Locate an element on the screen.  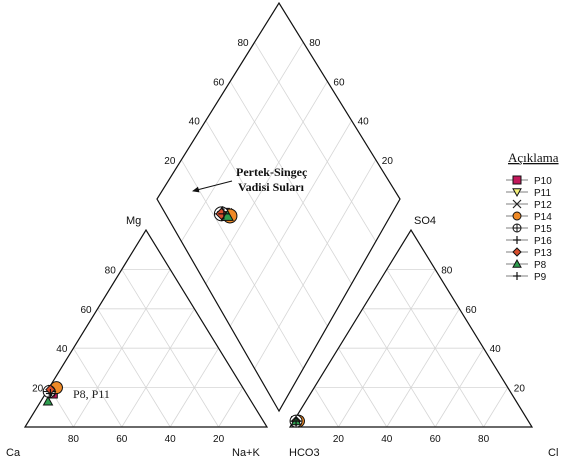
diamond-right-tick-label: 80 is located at coordinates (315, 43).